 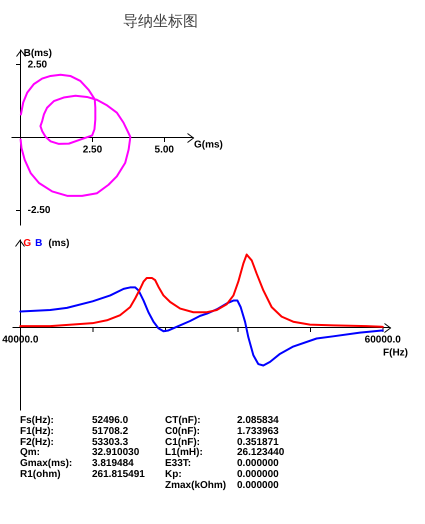 I want to click on y-tick-label: -2.50, so click(x=39, y=210).